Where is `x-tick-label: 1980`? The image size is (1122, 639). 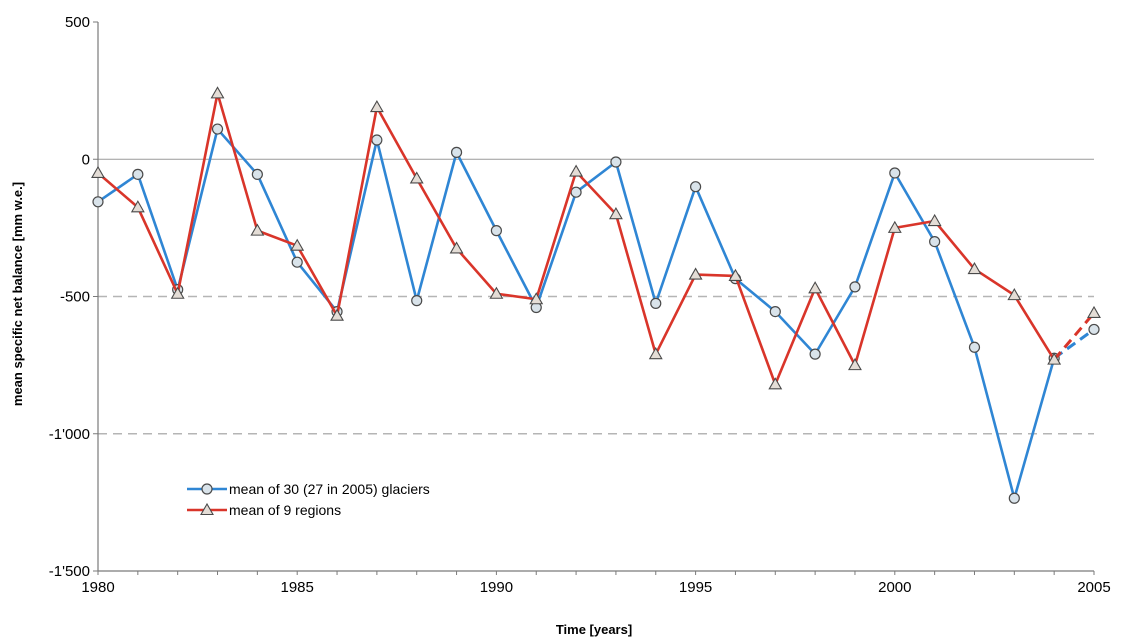
x-tick-label: 1980 is located at coordinates (97, 587).